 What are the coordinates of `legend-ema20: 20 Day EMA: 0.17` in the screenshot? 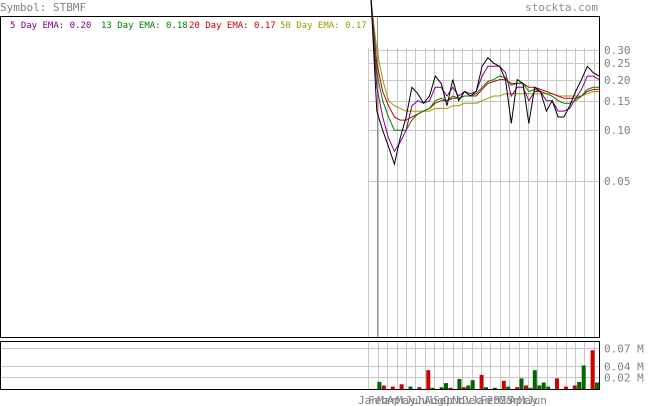 It's located at (232, 26).